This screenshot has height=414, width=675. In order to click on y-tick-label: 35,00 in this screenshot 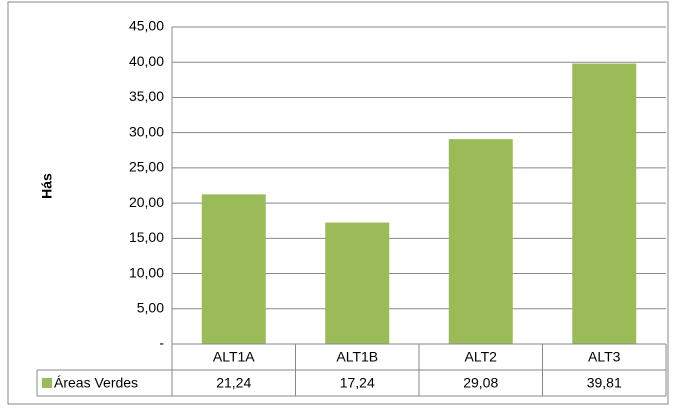, I will do `click(146, 96)`.